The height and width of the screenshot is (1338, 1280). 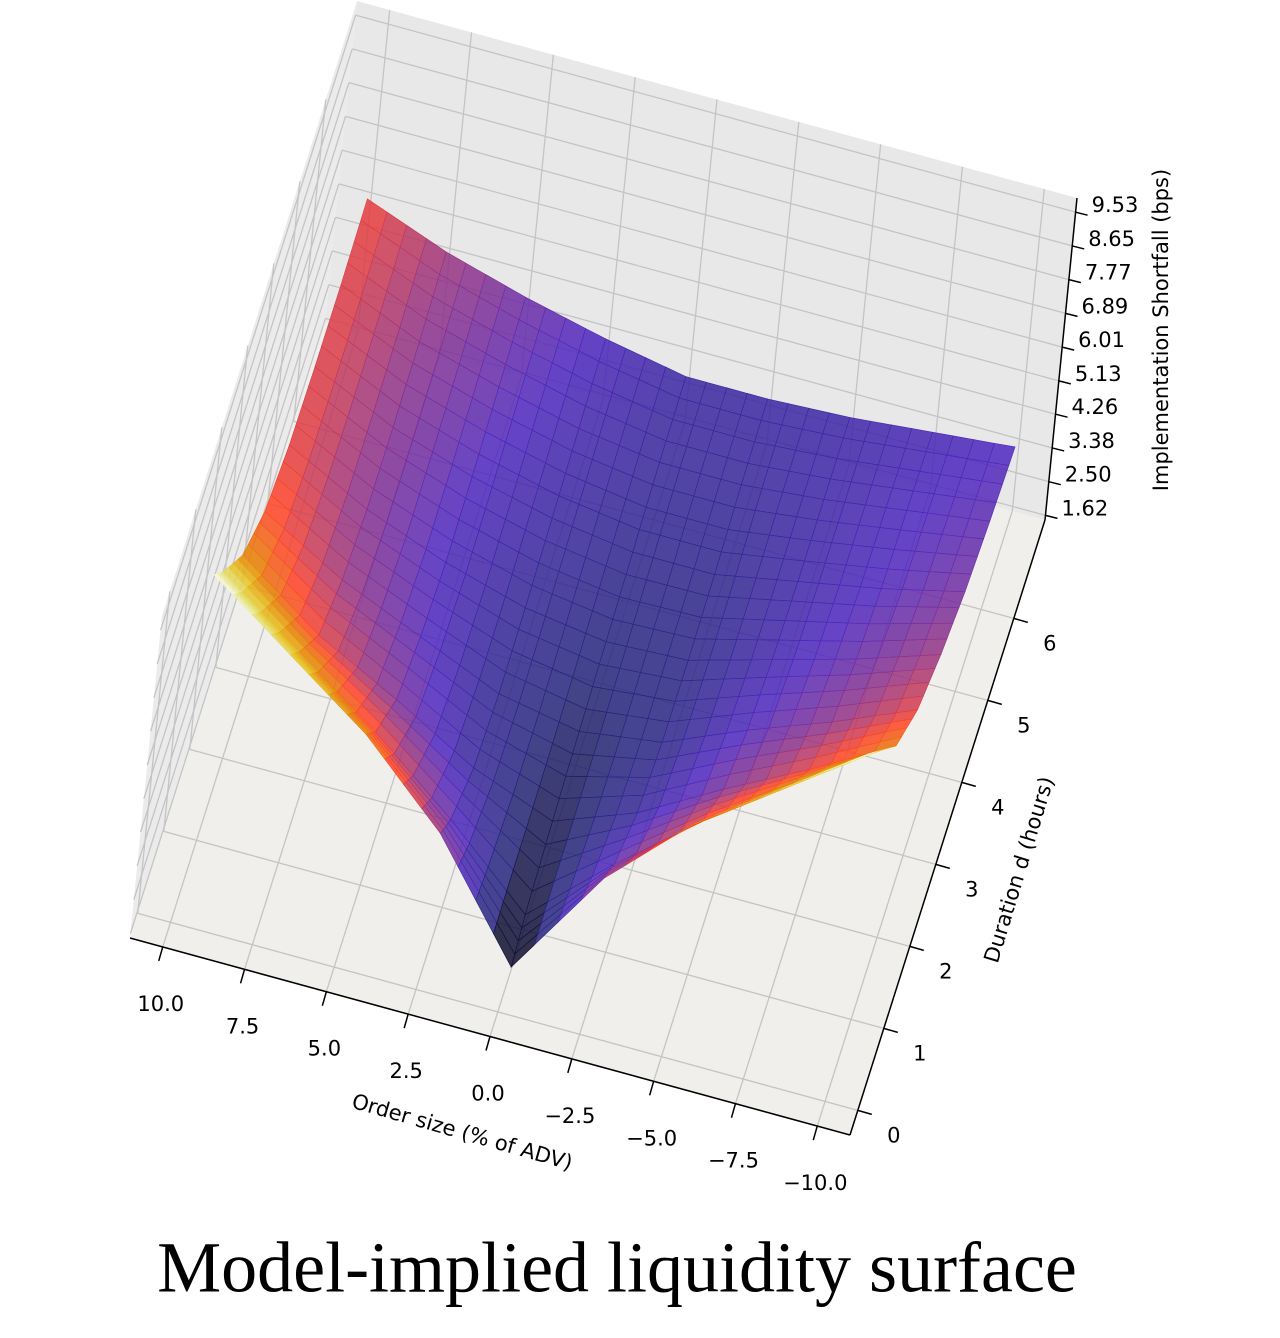 What do you see at coordinates (1161, 330) in the screenshot?
I see `z-axis-label: Implementation Shortfall (bps)` at bounding box center [1161, 330].